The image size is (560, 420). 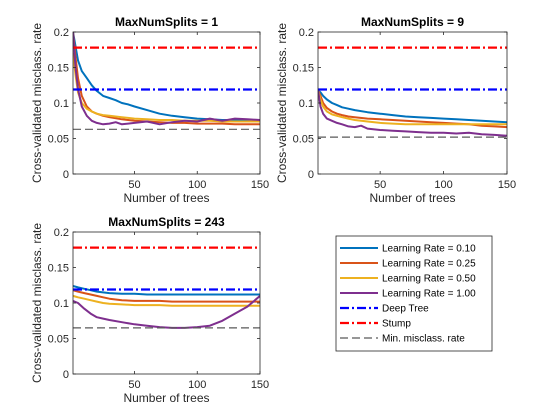 I want to click on legend-item: Learning Rate = 0.25, so click(x=408, y=264).